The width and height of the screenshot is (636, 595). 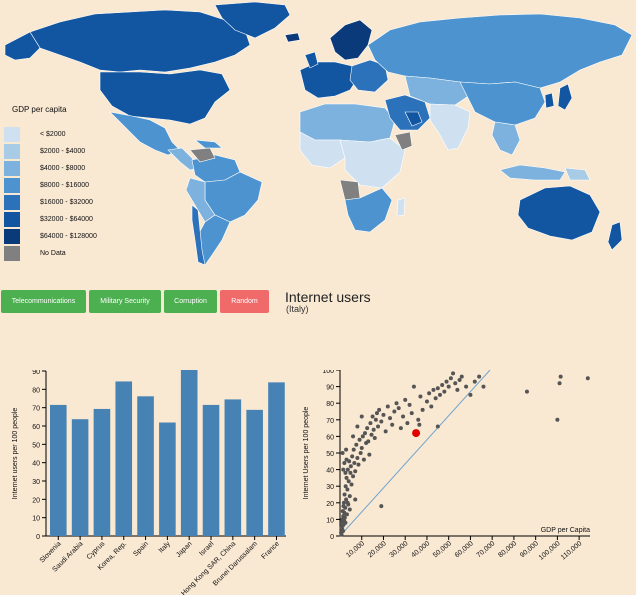 I want to click on x-tick-label: 40,000, so click(x=420, y=549).